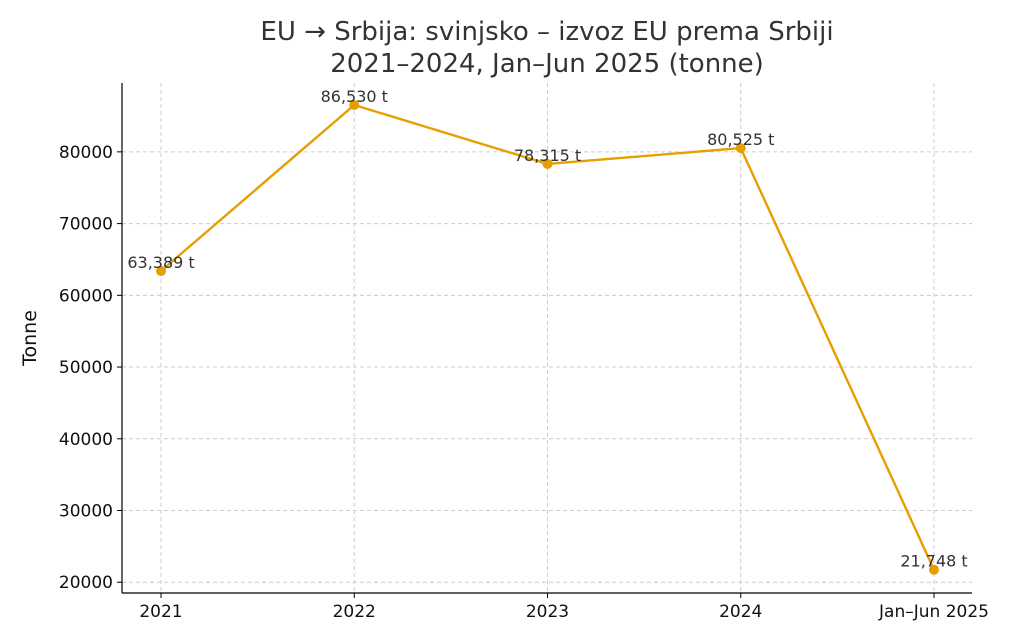  Describe the element at coordinates (740, 612) in the screenshot. I see `x-tick-label: 2024` at that location.